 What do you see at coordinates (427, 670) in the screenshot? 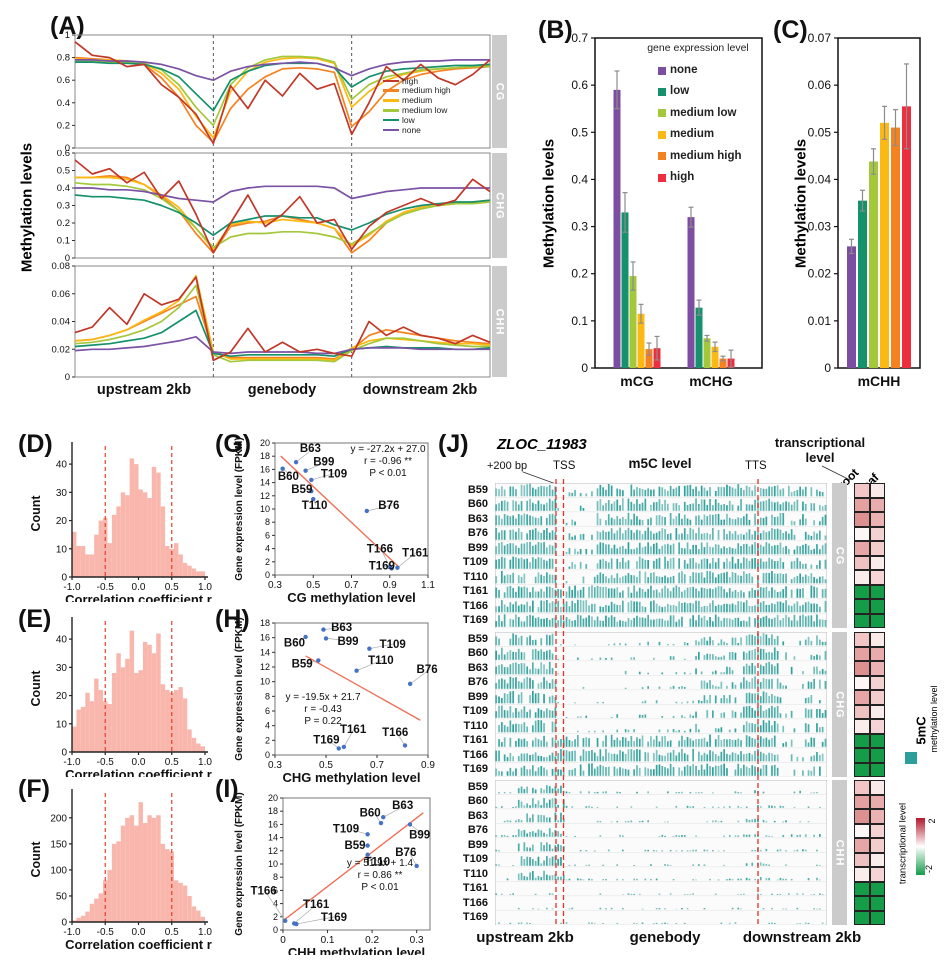
I see `svg-text: B76` at bounding box center [427, 670].